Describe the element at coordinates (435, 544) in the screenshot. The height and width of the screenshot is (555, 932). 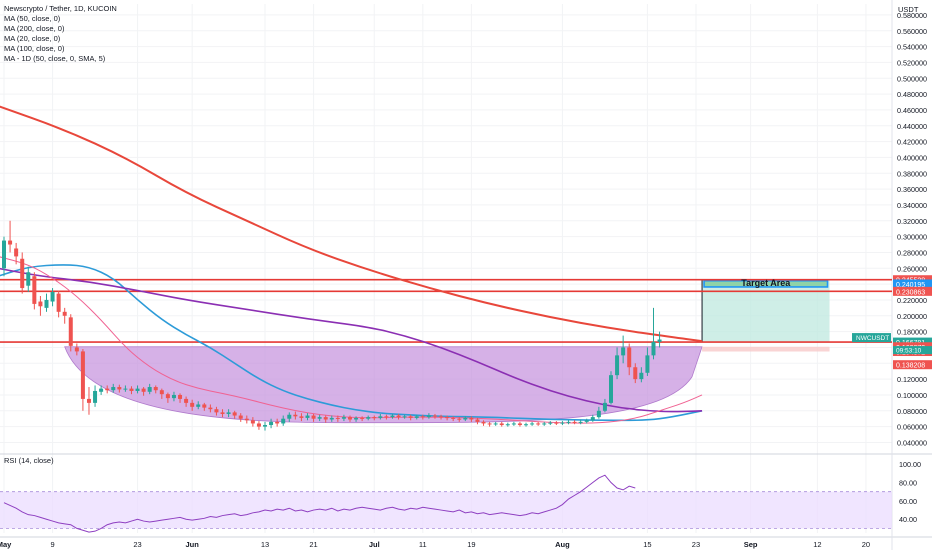
I see `time-axis: May 9 23 Jun 13 21 Jul 11 19 Aug 15 23 Sep 12 20` at that location.